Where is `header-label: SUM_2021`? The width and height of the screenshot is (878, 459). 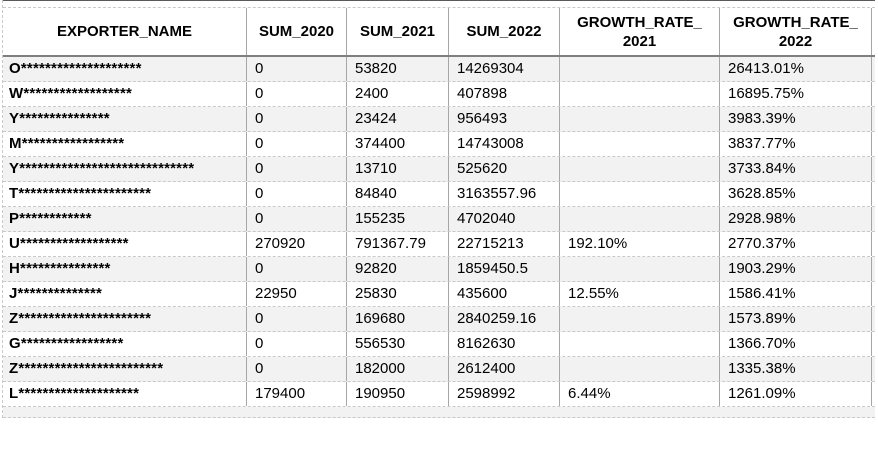 header-label: SUM_2021 is located at coordinates (397, 31).